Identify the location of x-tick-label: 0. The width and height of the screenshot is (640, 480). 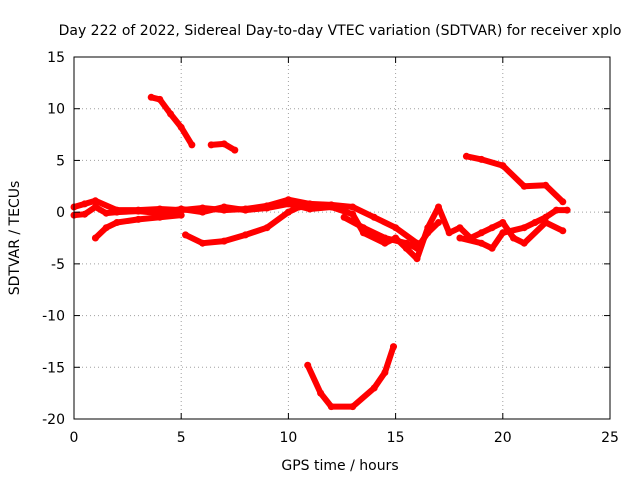
(74, 438).